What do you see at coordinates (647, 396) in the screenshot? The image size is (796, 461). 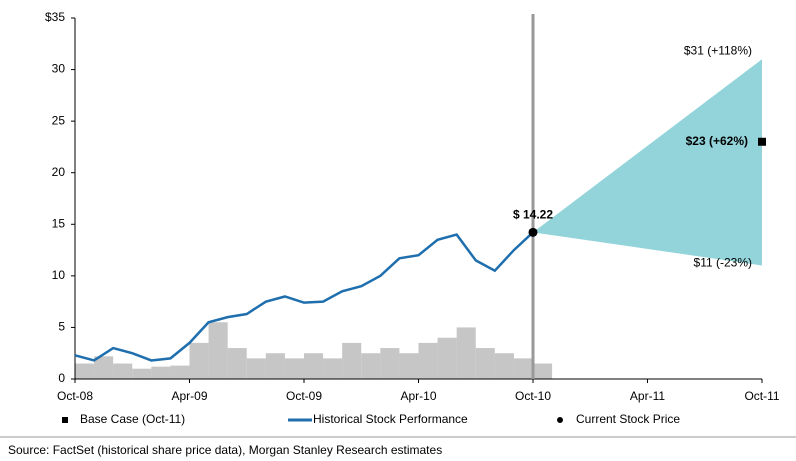 I see `x-tick-label: Apr-11` at bounding box center [647, 396].